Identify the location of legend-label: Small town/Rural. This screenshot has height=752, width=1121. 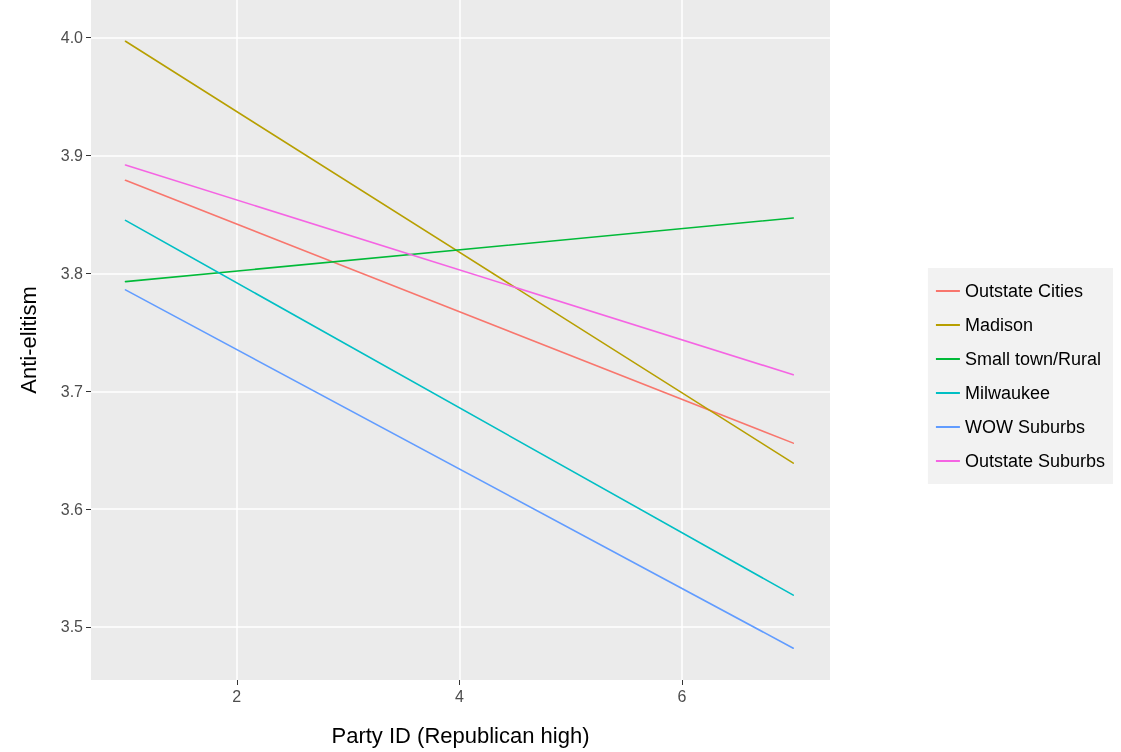
(1032, 359).